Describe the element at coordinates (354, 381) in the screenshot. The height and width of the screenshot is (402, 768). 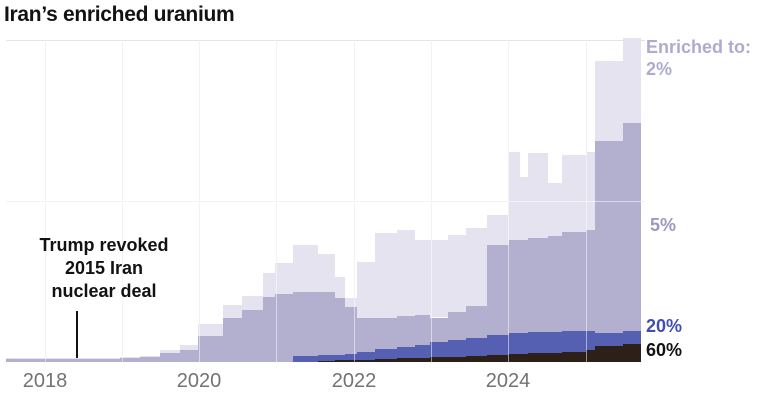
I see `x-tick-2022: 2022` at that location.